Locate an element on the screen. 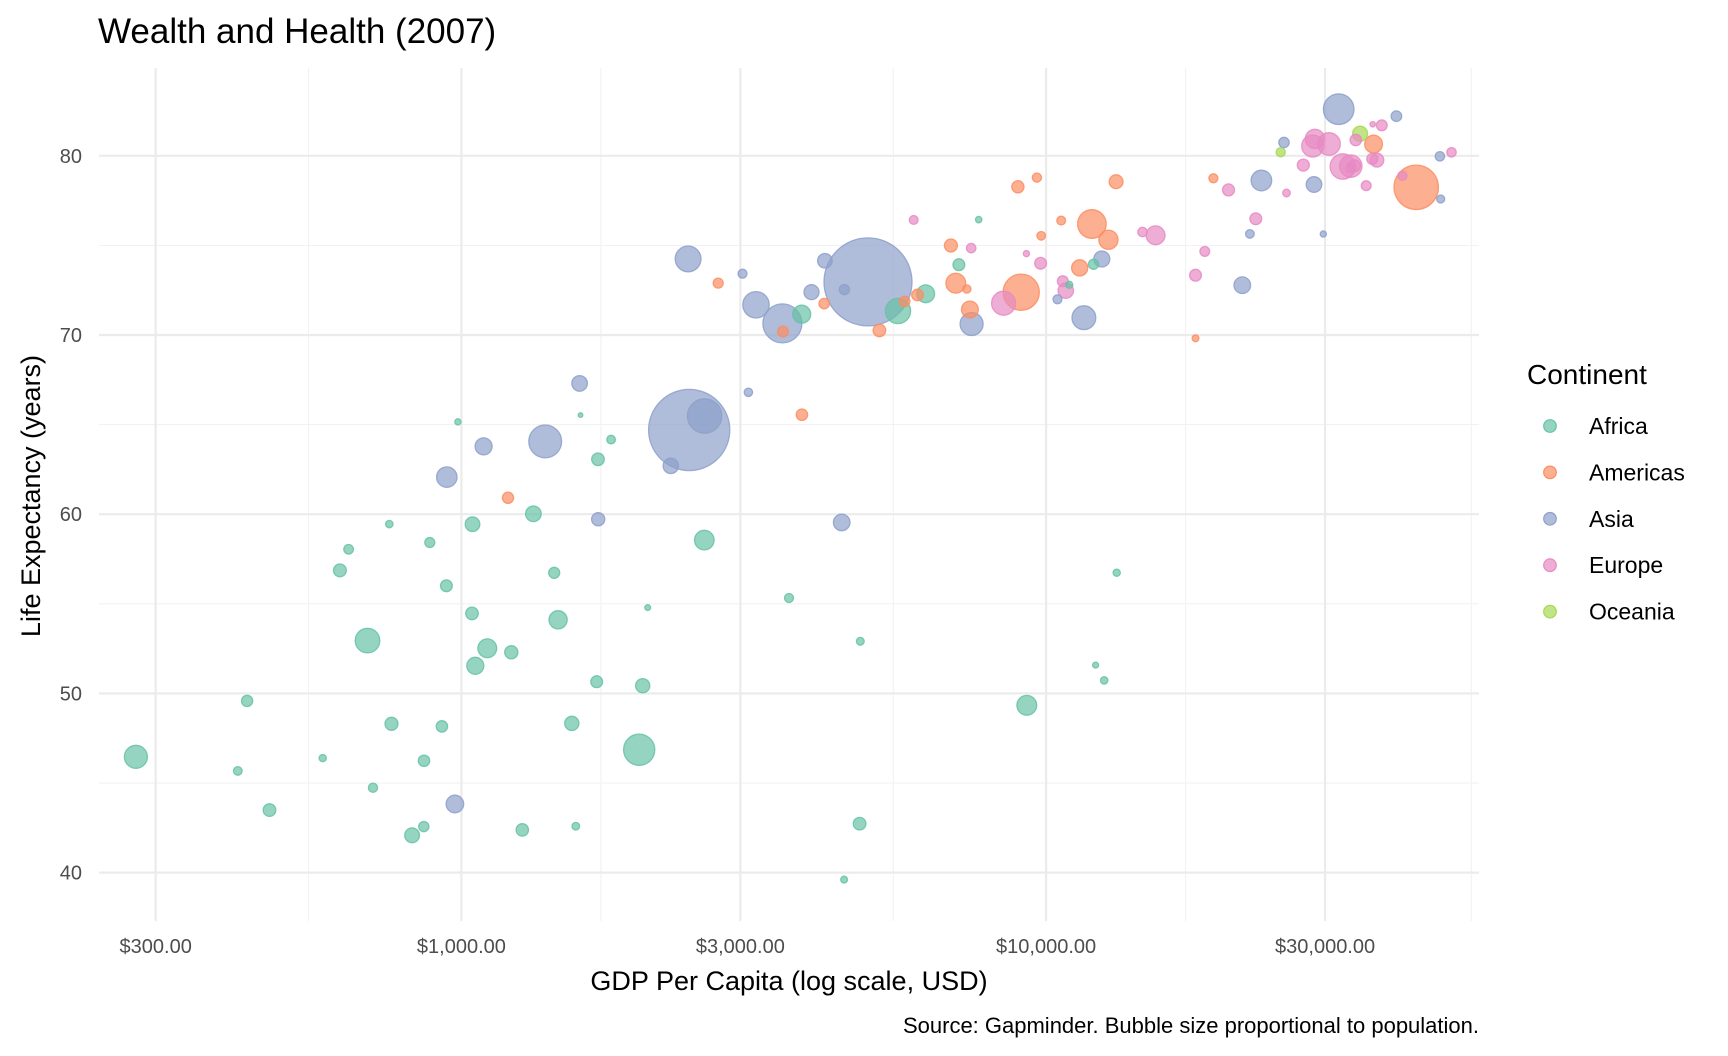 The height and width of the screenshot is (1056, 1728). legend-label-oceania: Oceania is located at coordinates (1632, 612).